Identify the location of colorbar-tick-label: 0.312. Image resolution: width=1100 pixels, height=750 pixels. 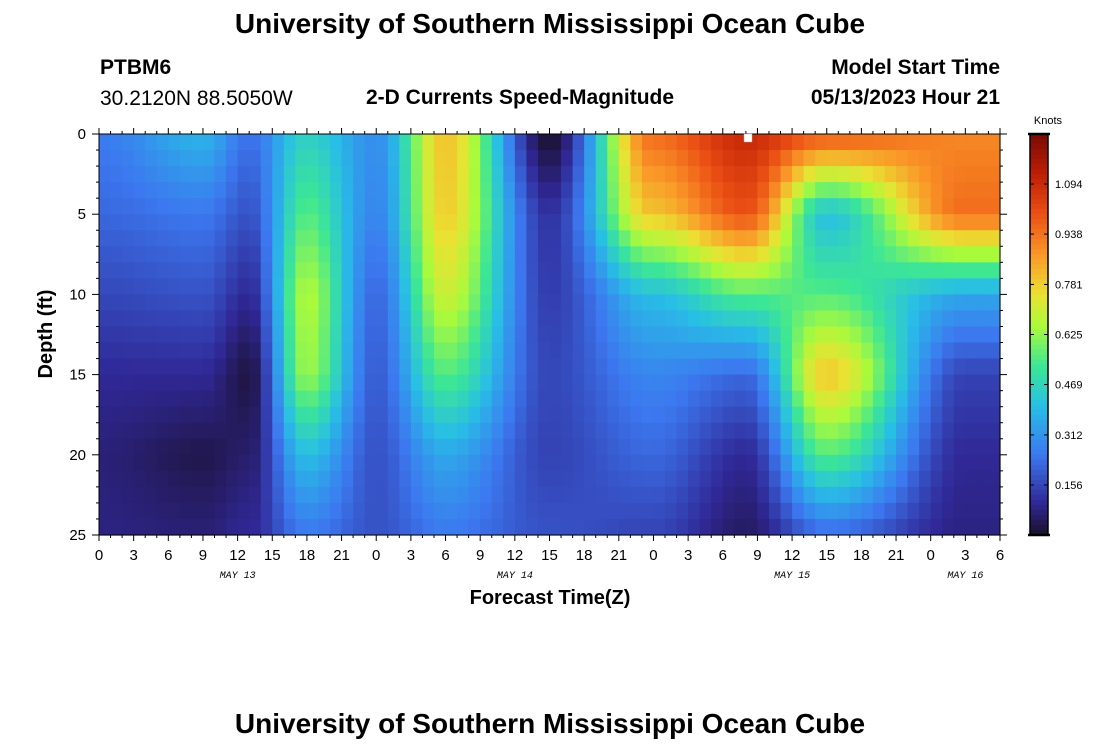
(1069, 436).